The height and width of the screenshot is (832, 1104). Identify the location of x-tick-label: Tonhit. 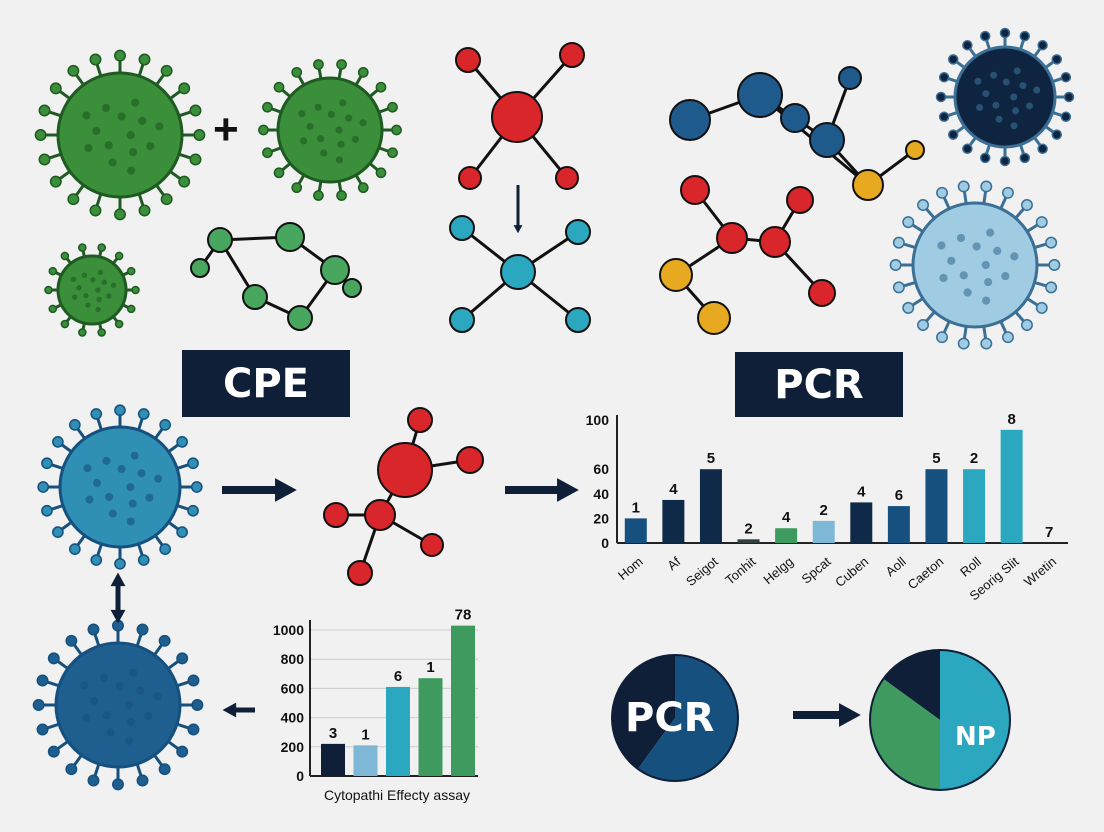
(740, 571).